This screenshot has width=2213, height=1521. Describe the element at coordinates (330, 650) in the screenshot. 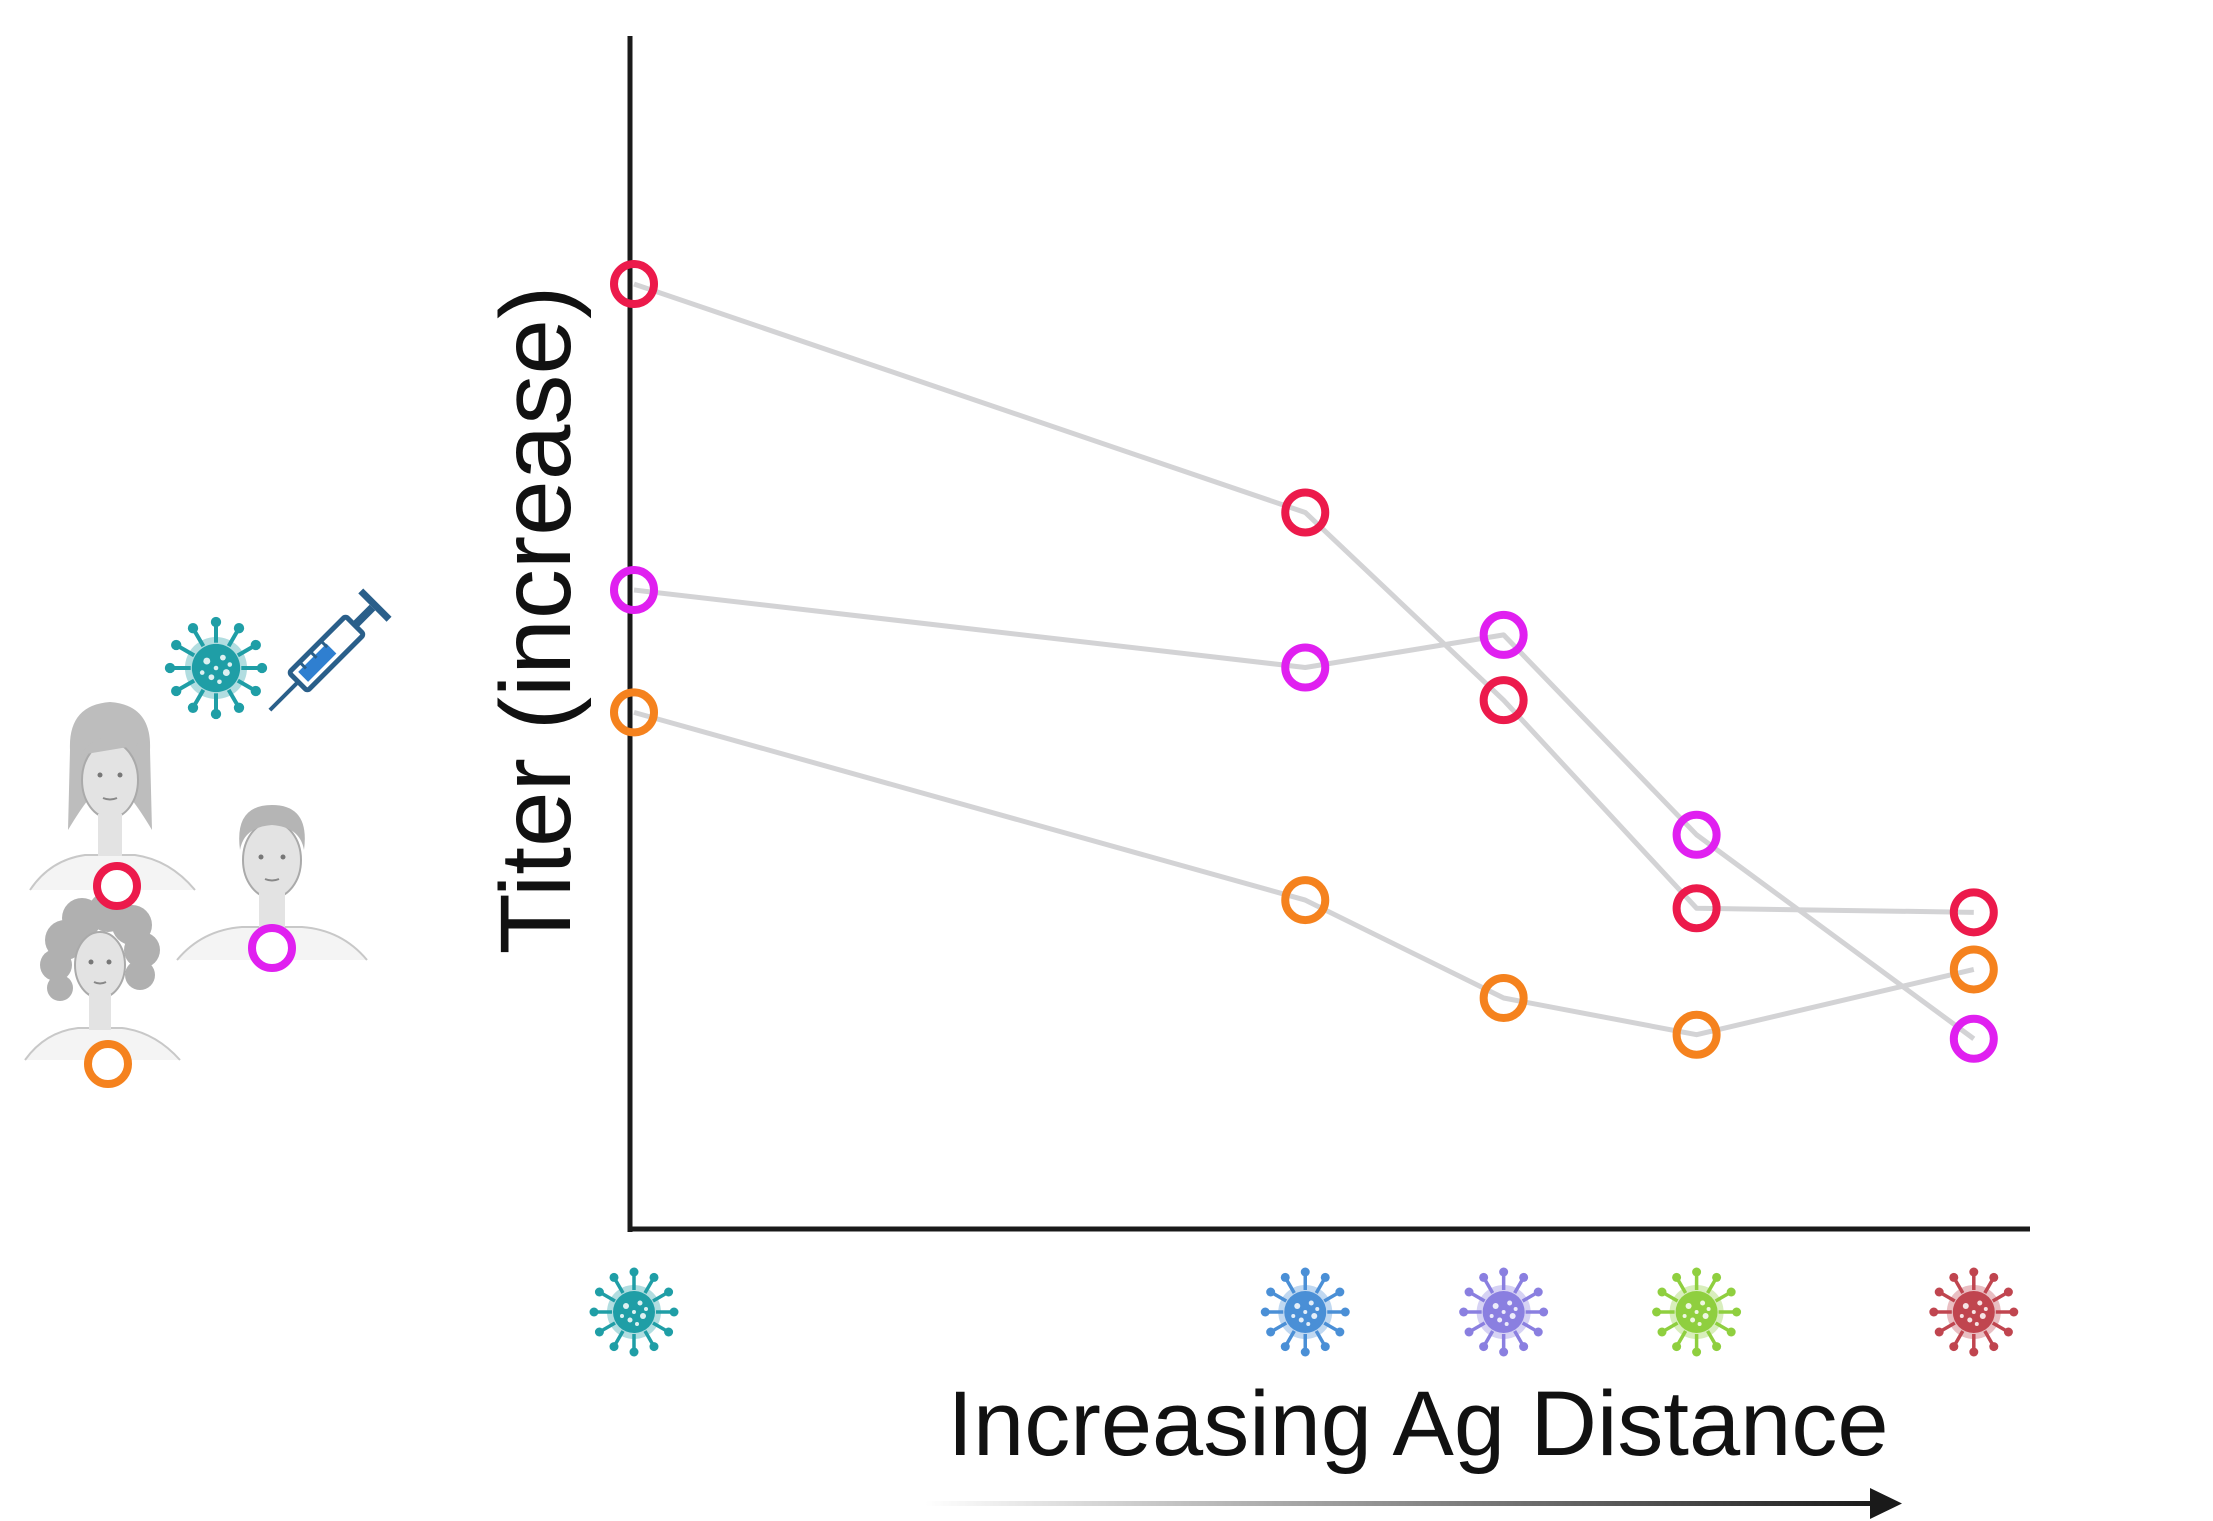

I see `syringe-icon` at that location.